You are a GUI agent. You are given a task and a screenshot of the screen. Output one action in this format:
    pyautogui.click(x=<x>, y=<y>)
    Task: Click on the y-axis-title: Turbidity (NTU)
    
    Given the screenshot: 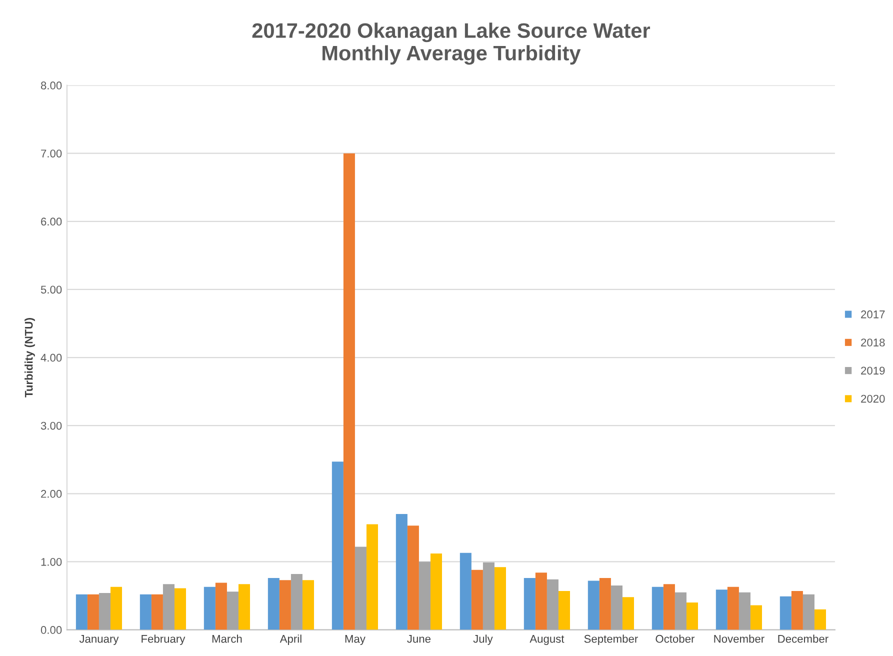 What is the action you would take?
    pyautogui.click(x=29, y=358)
    